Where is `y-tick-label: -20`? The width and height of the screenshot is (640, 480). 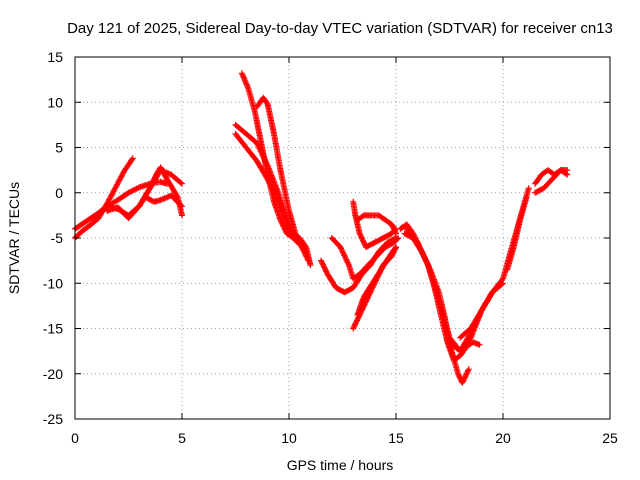 y-tick-label: -20 is located at coordinates (53, 374).